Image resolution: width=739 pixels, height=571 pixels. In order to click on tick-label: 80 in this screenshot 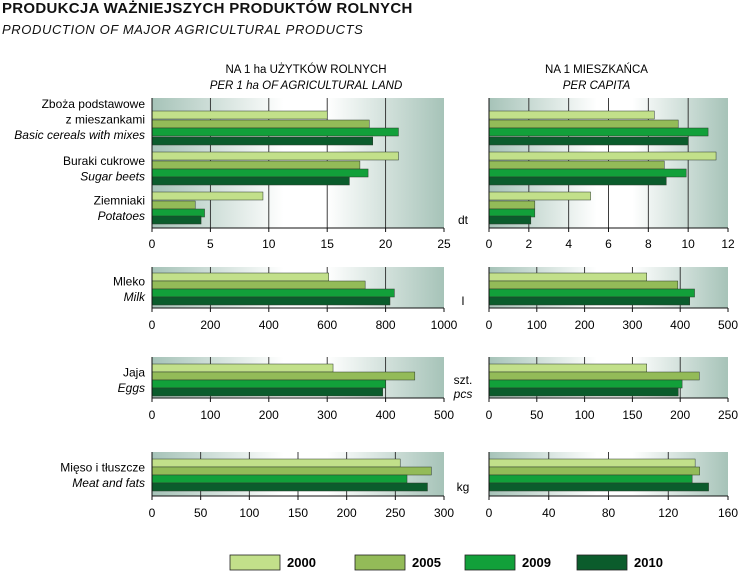, I will do `click(609, 513)`.